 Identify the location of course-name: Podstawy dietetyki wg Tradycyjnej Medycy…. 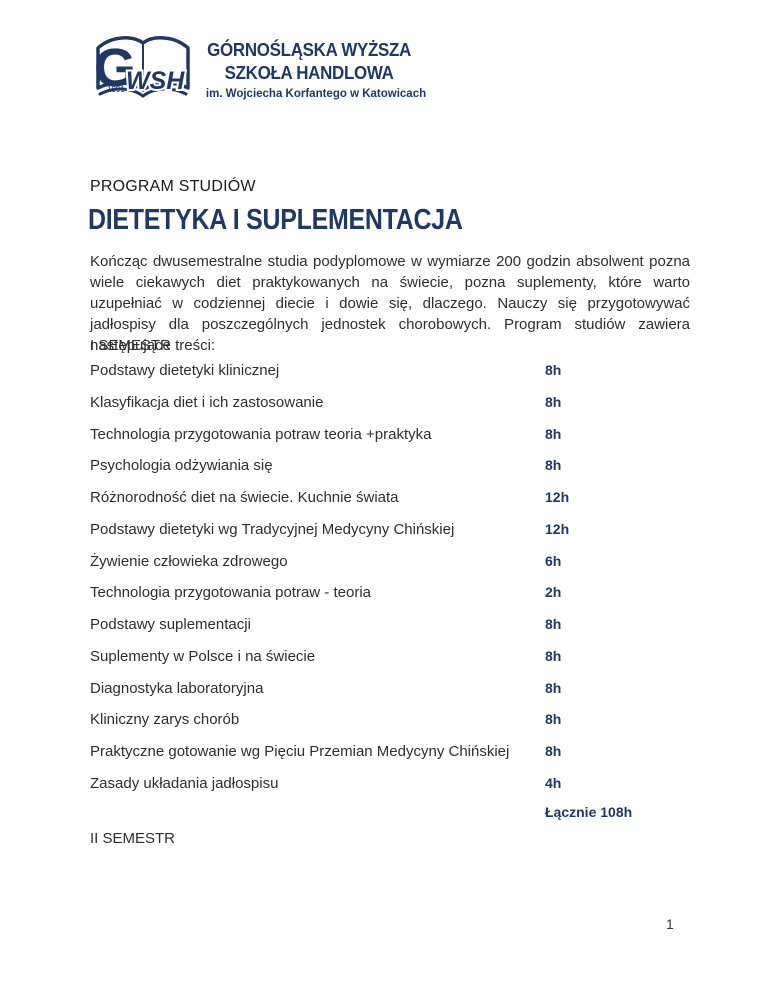
(272, 529).